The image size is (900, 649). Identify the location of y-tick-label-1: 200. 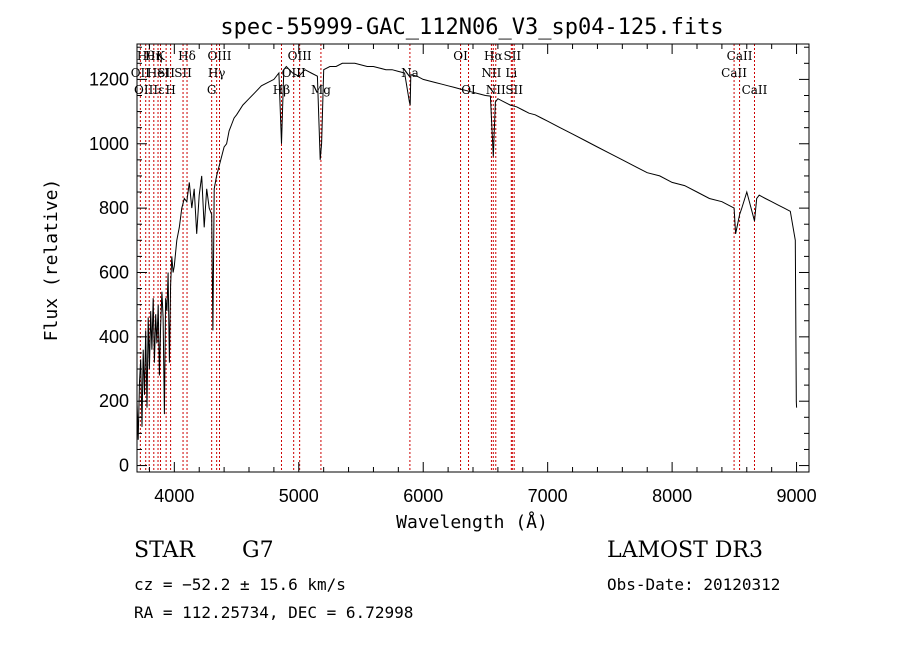
(114, 401).